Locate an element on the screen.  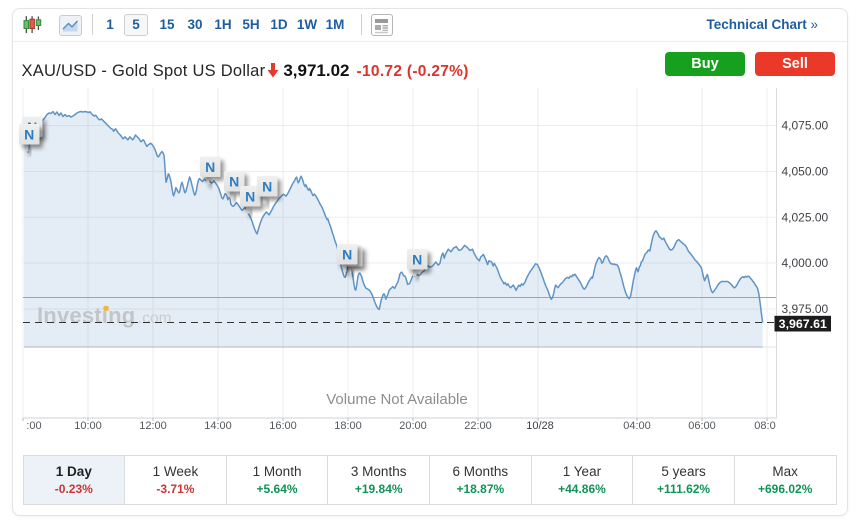
svg-text: 06:00 is located at coordinates (702, 426).